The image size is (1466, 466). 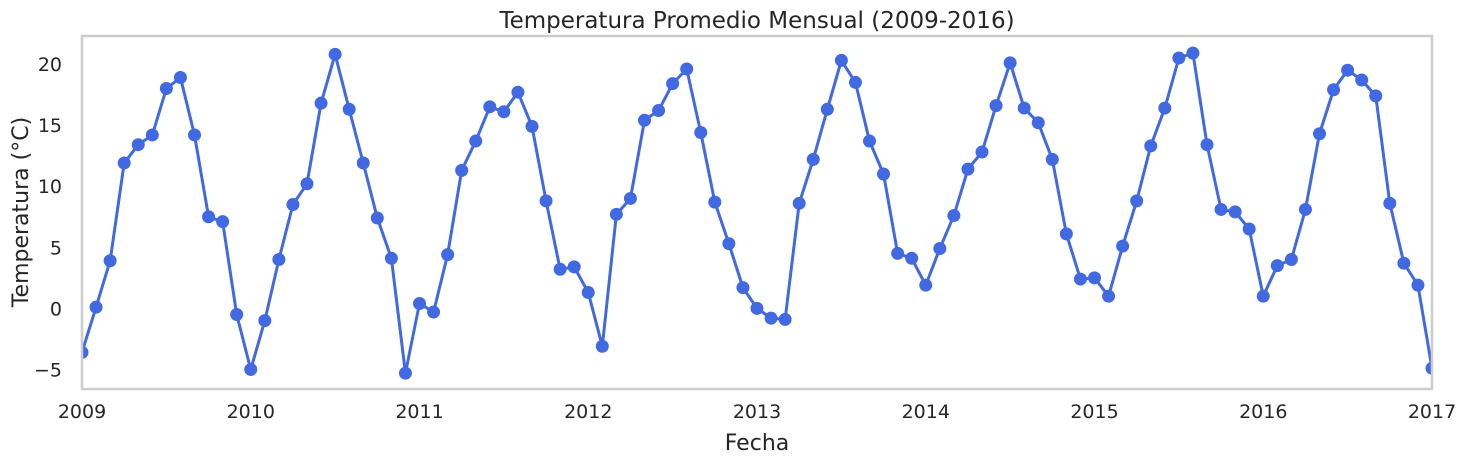 What do you see at coordinates (756, 21) in the screenshot?
I see `chart-title: Temperatura Promedio Mensual (2009-2016)` at bounding box center [756, 21].